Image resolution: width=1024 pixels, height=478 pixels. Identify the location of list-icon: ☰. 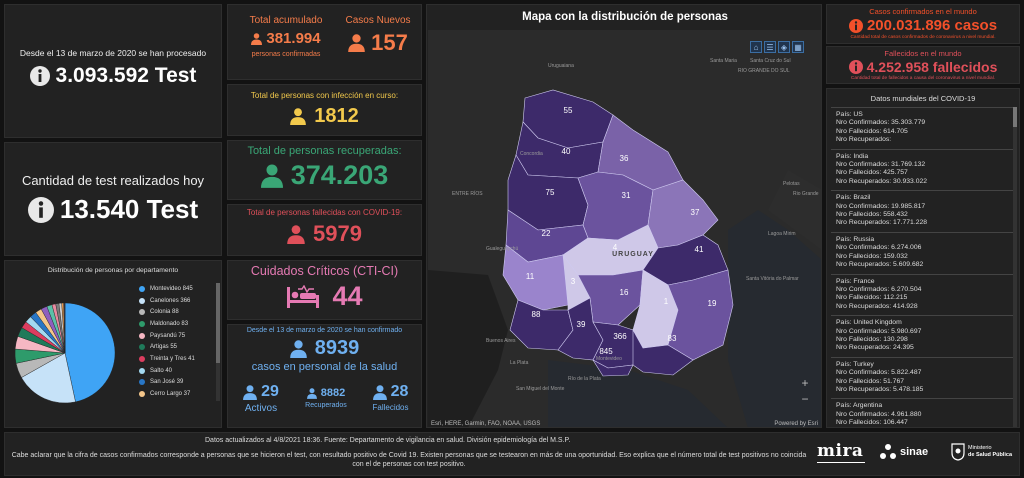
(770, 47).